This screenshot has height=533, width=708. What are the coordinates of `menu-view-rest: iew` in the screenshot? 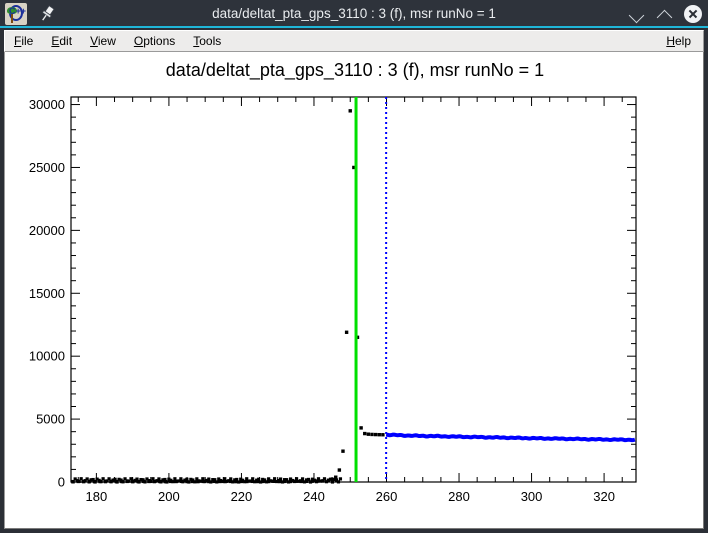 It's located at (106, 41).